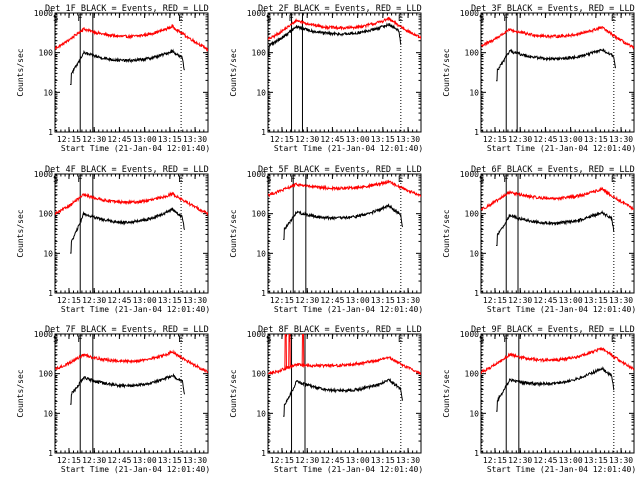 The image size is (640, 485). I want to click on panel-title: Det 2F BLACK = Events, RED = LLD, so click(340, 9).